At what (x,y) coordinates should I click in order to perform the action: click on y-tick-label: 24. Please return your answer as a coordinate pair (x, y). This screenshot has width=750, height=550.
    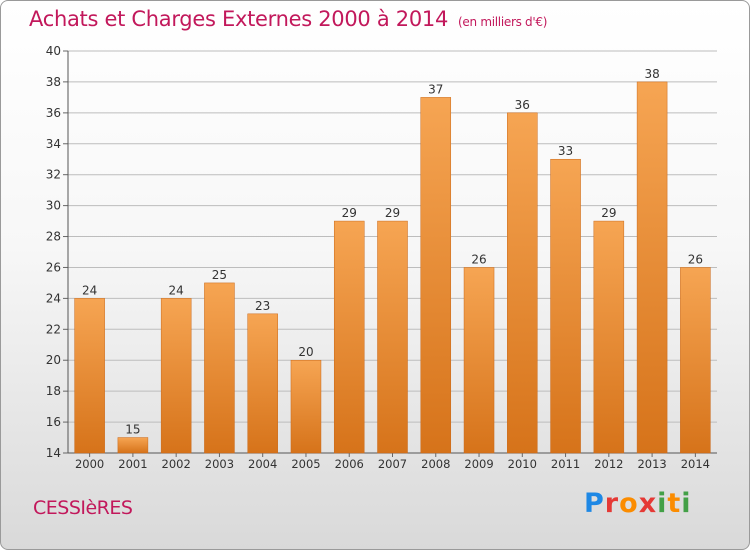
    Looking at the image, I should click on (53, 298).